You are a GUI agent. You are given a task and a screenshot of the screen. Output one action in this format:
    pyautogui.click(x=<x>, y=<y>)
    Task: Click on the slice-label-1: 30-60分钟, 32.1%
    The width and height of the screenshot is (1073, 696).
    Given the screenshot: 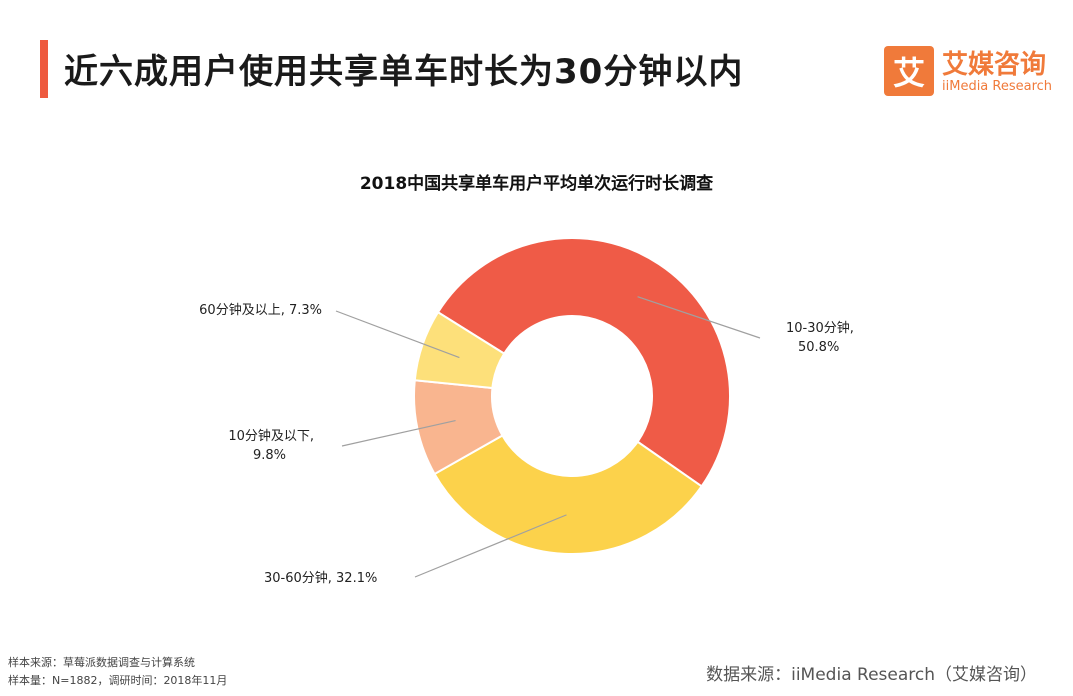 What is the action you would take?
    pyautogui.click(x=320, y=578)
    